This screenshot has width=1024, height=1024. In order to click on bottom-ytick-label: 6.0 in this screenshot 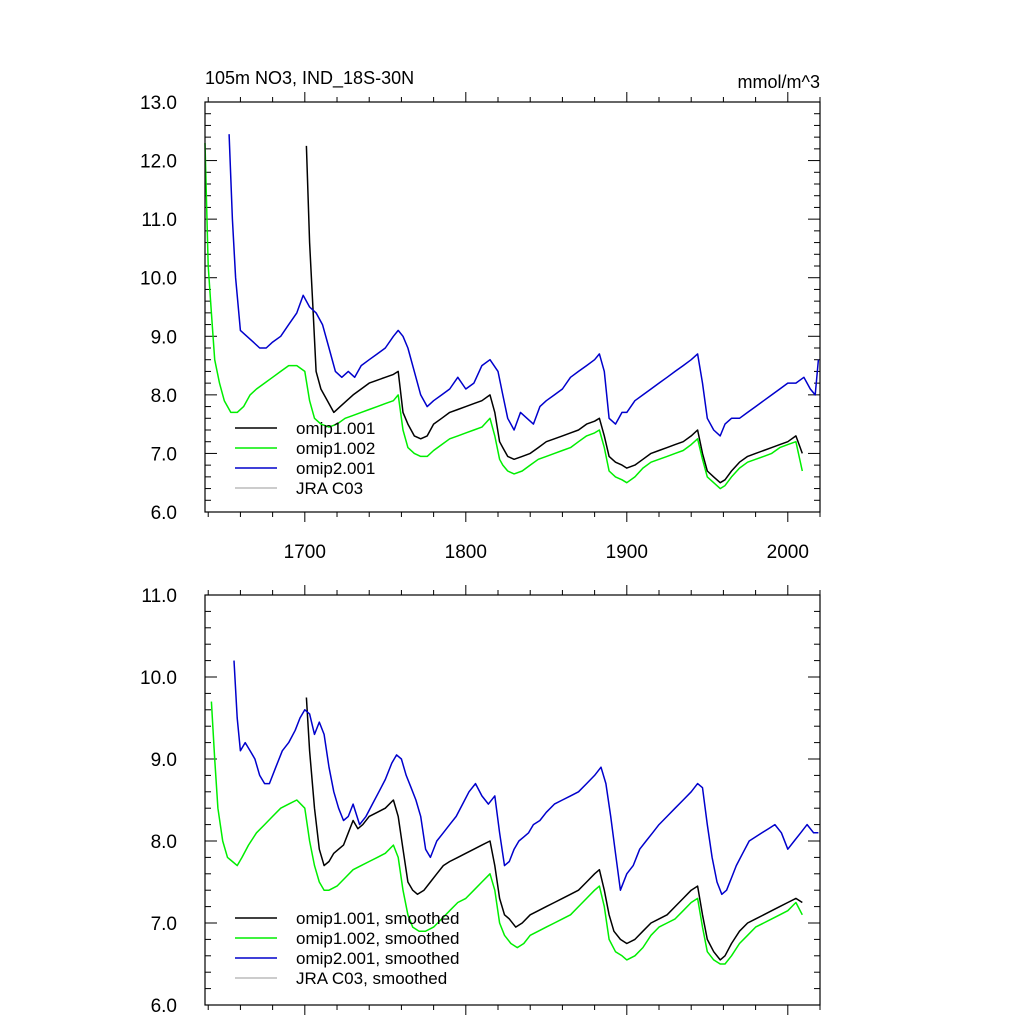, I will do `click(164, 1006)`.